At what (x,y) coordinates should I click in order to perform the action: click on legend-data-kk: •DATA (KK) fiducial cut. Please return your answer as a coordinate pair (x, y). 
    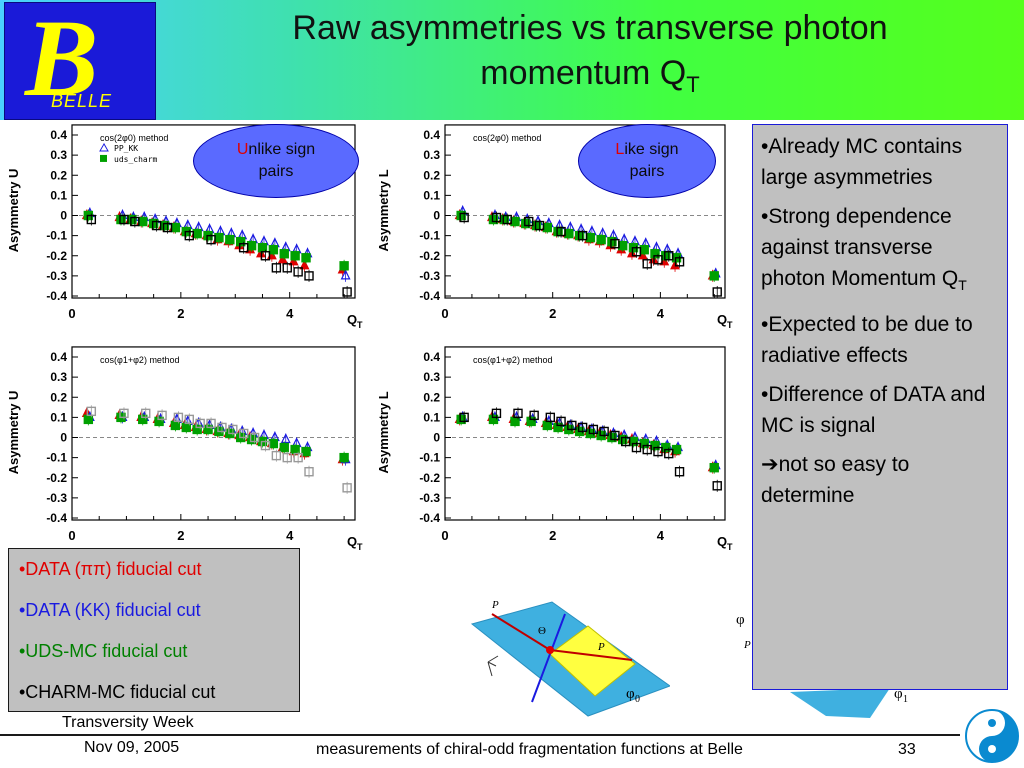
    Looking at the image, I should click on (110, 610).